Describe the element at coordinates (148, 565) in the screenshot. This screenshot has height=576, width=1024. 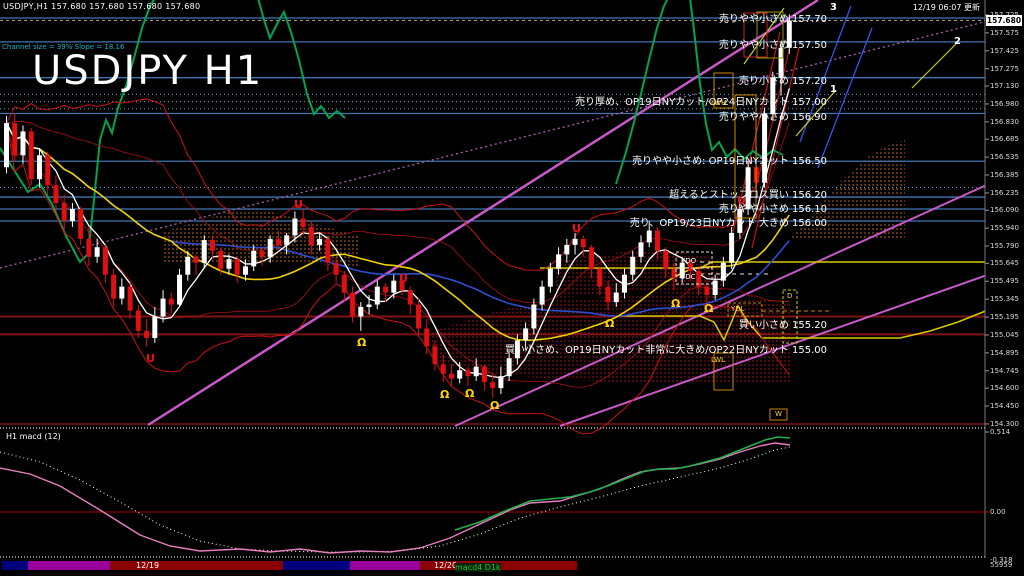
I see `date-label: 12/19` at that location.